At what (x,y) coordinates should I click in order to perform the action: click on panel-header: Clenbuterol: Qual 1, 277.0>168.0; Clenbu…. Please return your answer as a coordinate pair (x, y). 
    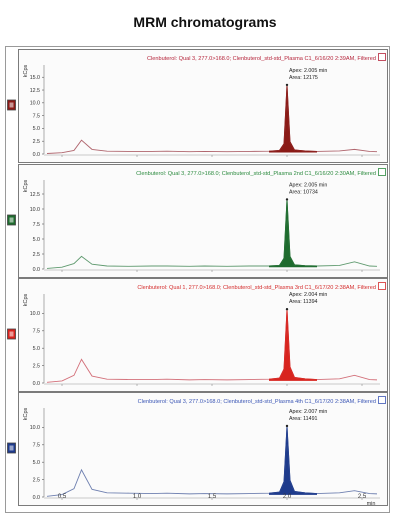
    Looking at the image, I should click on (256, 288).